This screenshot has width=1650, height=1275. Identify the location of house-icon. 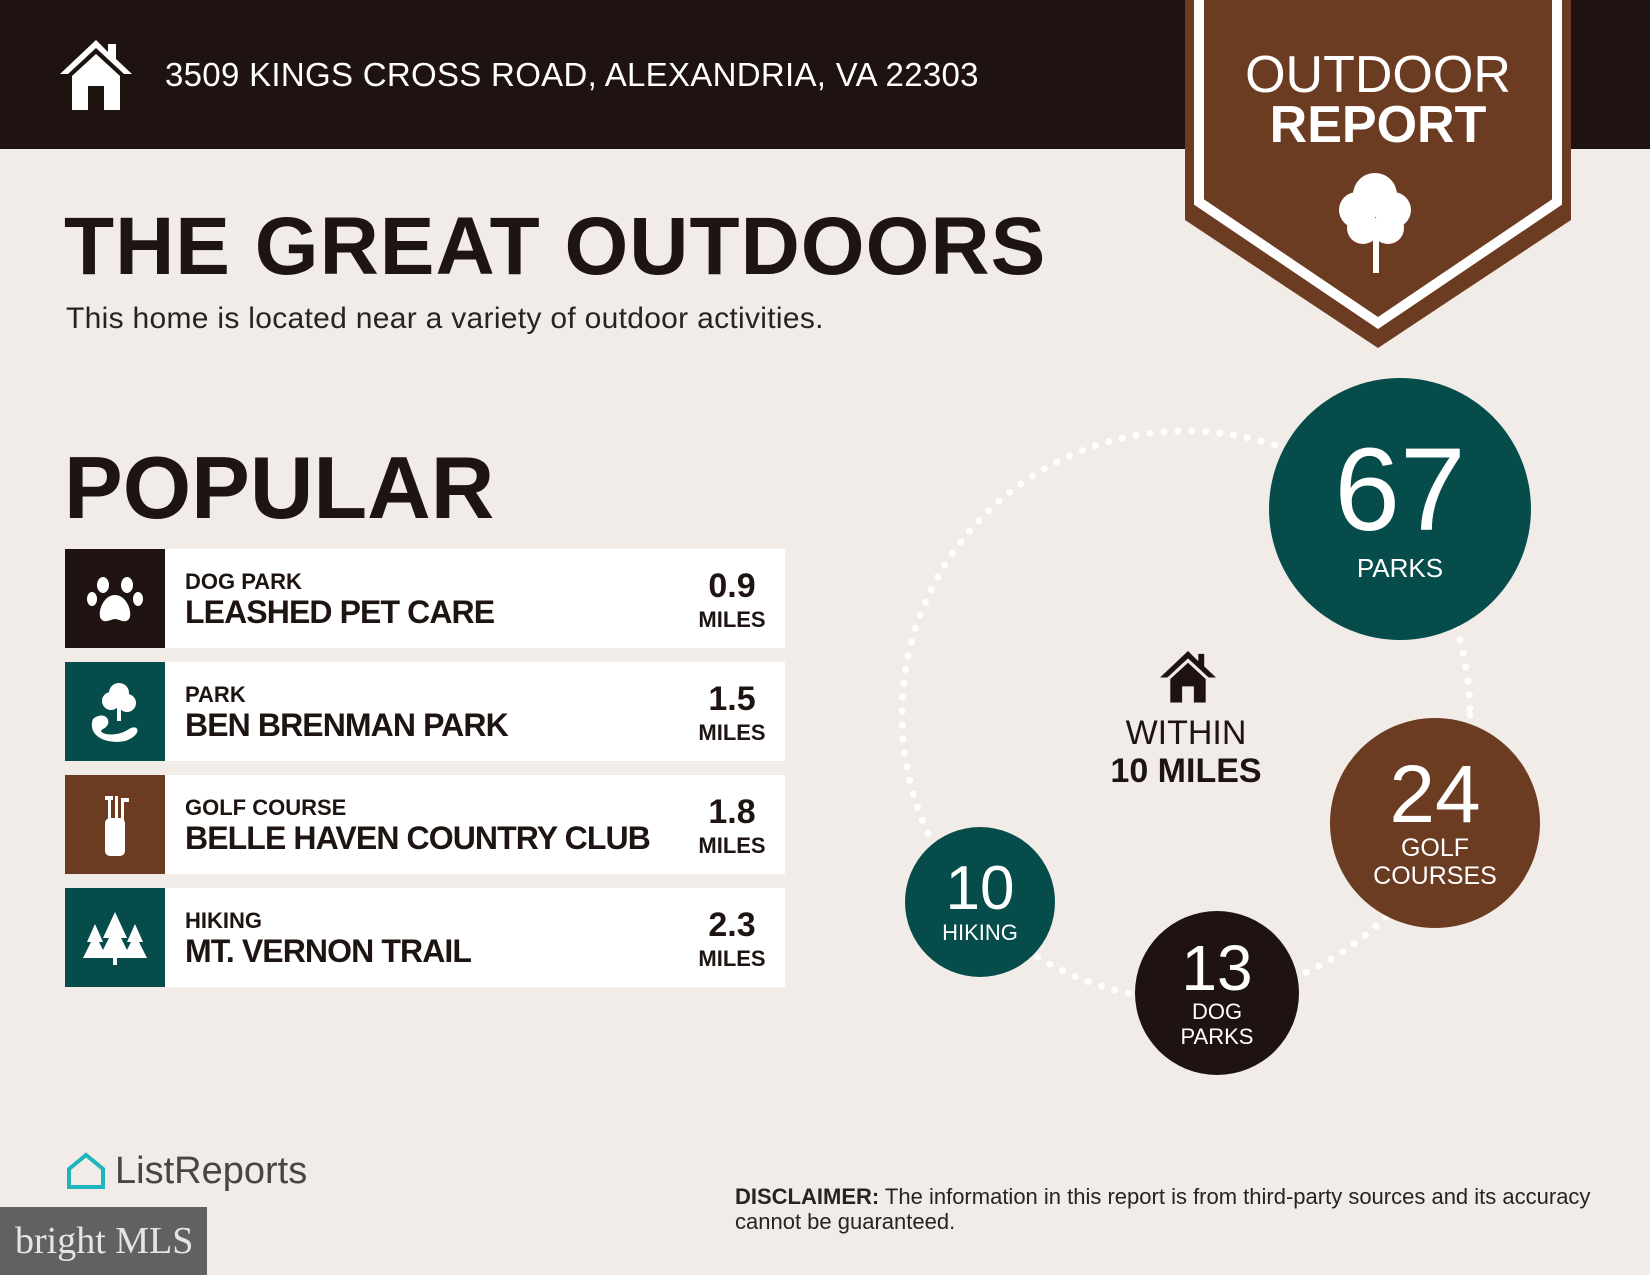
(96, 75).